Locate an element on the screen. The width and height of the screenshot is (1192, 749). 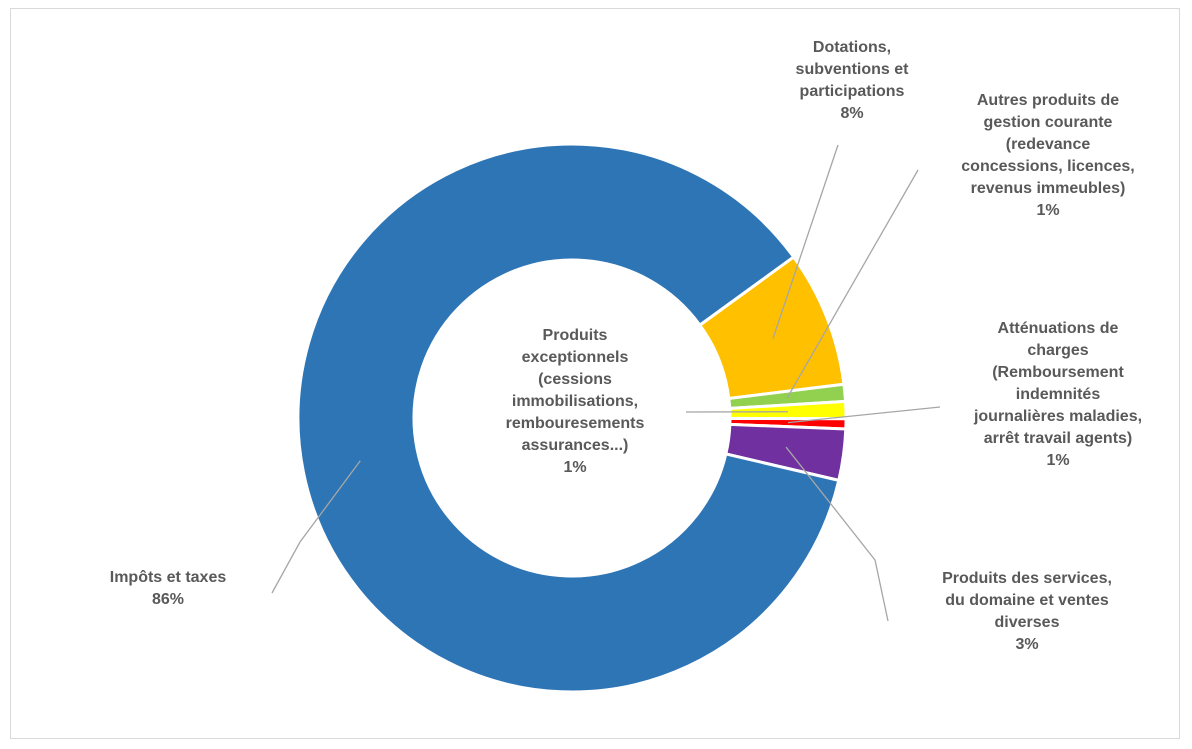
data-label: Dotations, subventions et participations 8% is located at coordinates (853, 80).